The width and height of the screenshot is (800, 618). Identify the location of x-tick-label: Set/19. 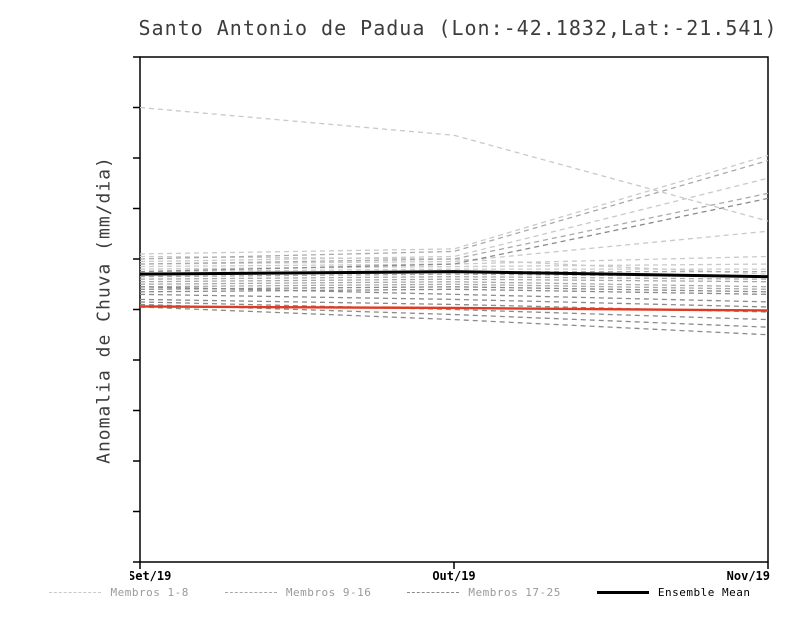
(150, 576).